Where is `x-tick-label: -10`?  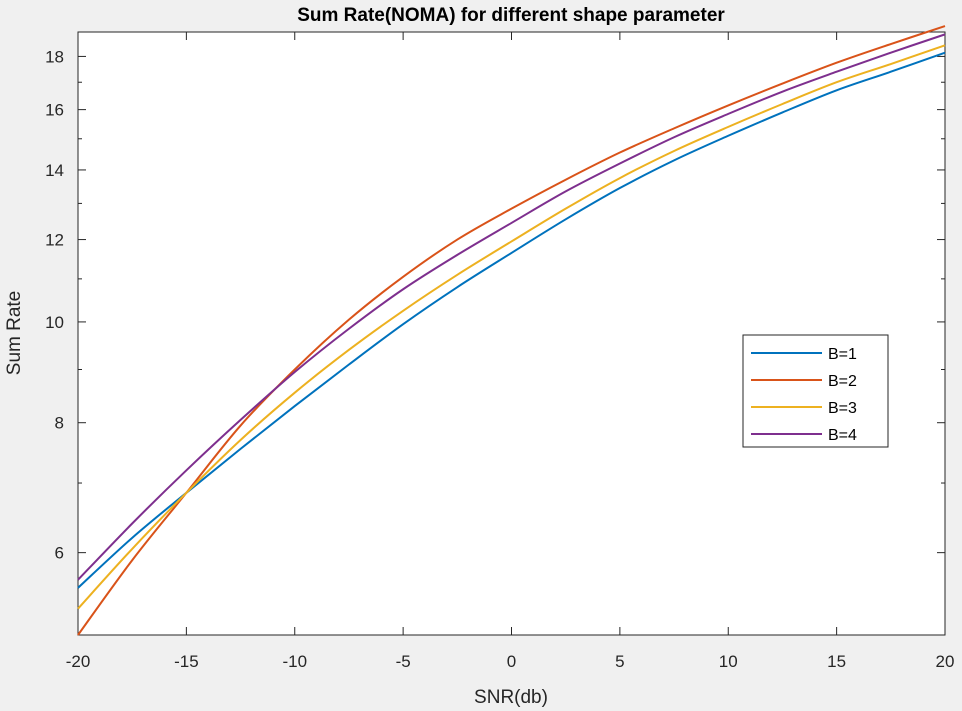 x-tick-label: -10 is located at coordinates (294, 661).